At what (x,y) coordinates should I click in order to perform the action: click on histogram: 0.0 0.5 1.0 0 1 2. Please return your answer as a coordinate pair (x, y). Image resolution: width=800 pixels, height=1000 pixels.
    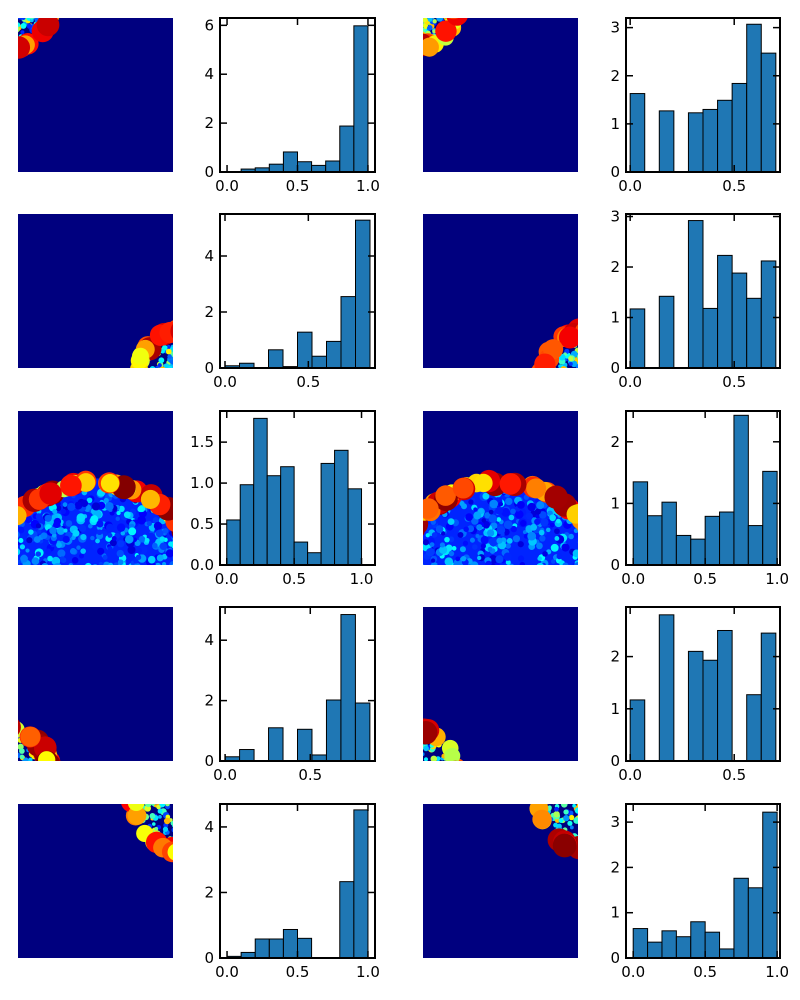
    Looking at the image, I should click on (699, 499).